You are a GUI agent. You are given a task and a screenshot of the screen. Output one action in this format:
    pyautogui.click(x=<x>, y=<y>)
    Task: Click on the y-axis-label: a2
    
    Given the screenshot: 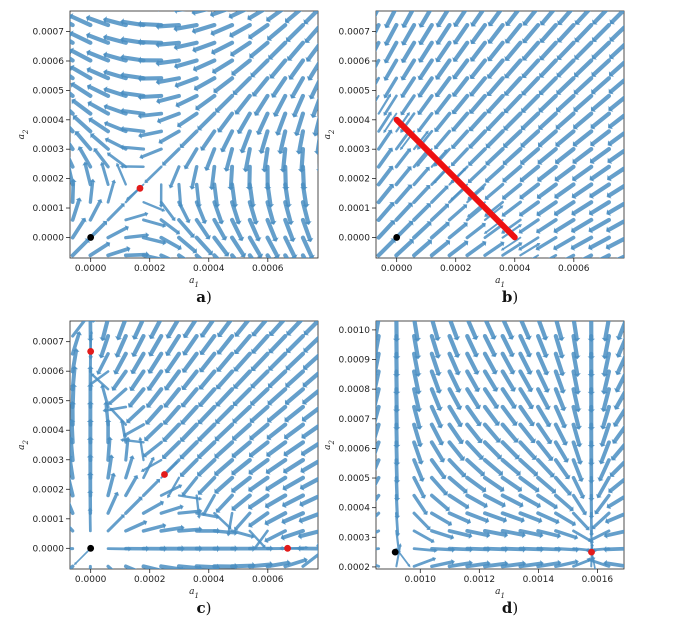 What is the action you would take?
    pyautogui.click(x=329, y=445)
    